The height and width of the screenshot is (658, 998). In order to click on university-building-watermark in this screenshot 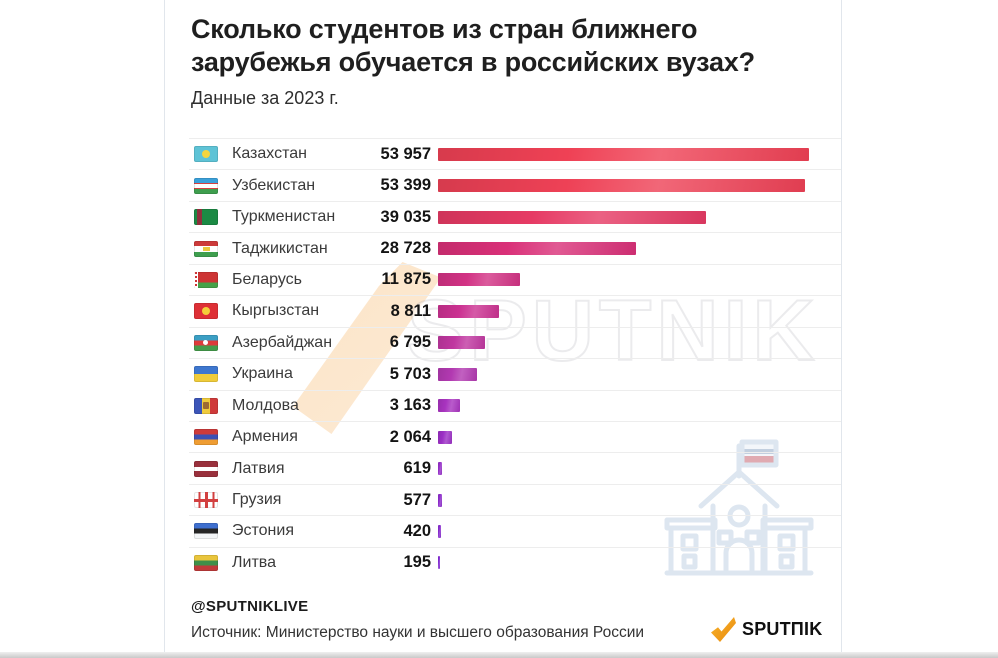, I will do `click(739, 510)`.